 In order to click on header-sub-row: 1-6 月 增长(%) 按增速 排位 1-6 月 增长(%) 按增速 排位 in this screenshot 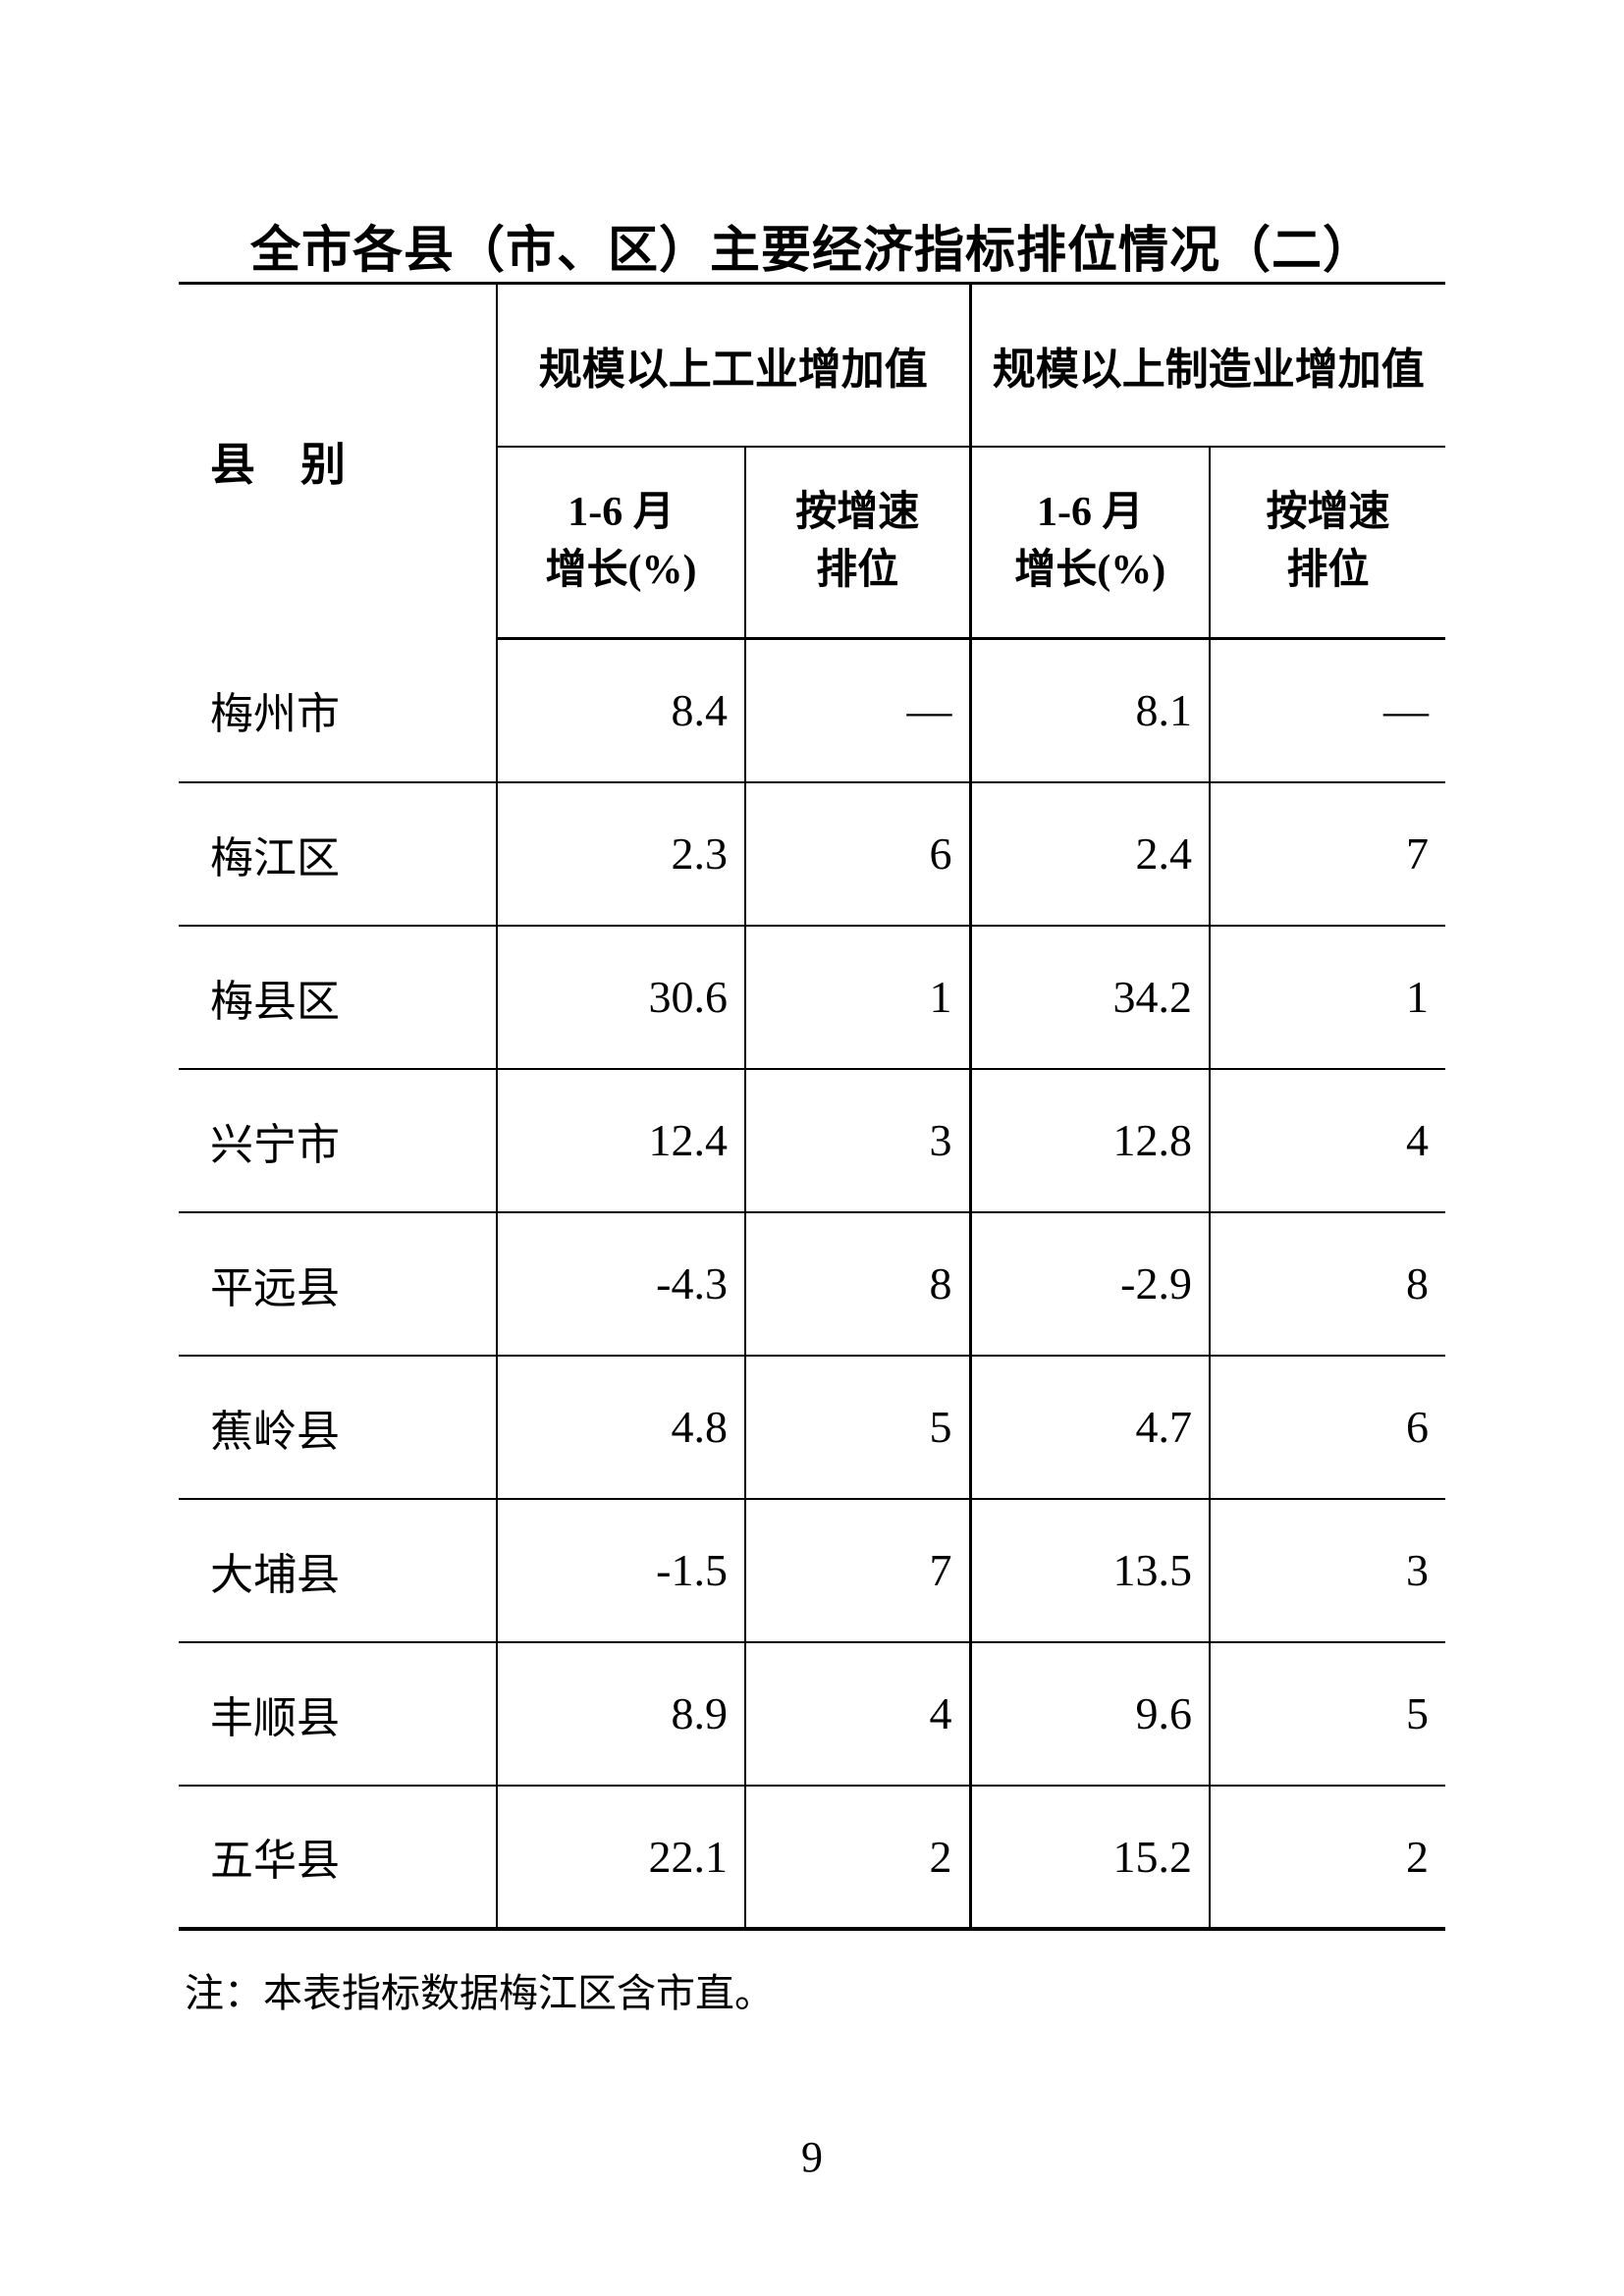, I will do `click(812, 543)`.